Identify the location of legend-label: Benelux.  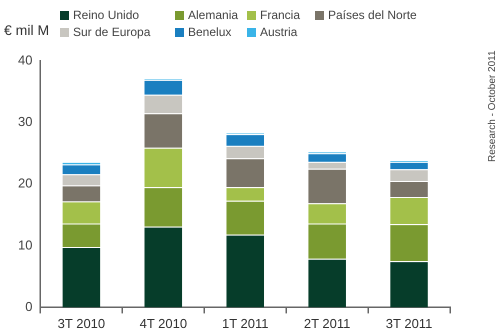
(209, 32).